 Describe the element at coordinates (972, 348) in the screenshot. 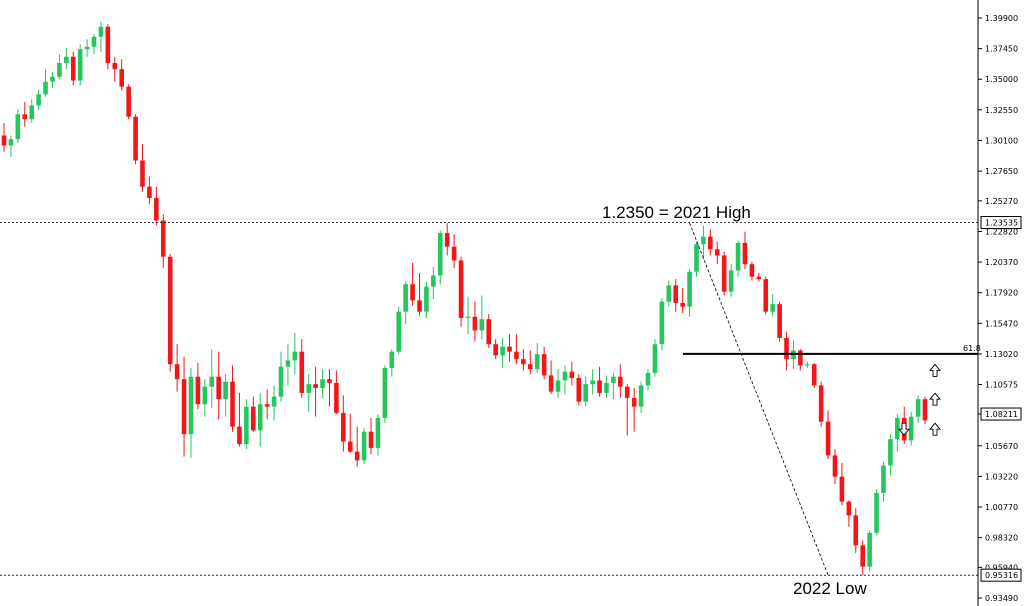

I see `fib-618-label: 61.8` at that location.